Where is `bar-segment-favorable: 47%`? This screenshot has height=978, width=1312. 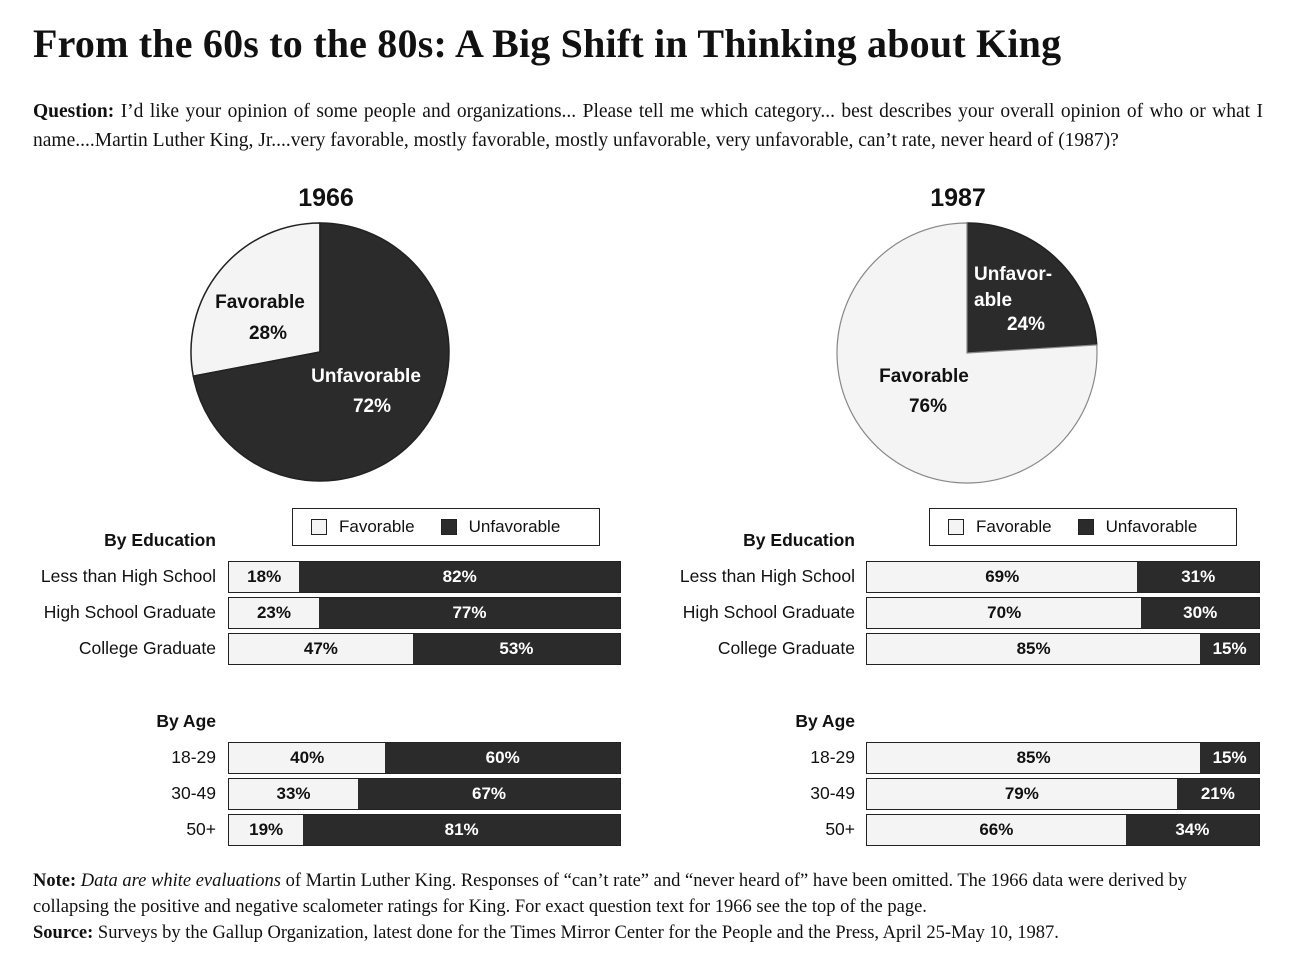 bar-segment-favorable: 47% is located at coordinates (321, 649).